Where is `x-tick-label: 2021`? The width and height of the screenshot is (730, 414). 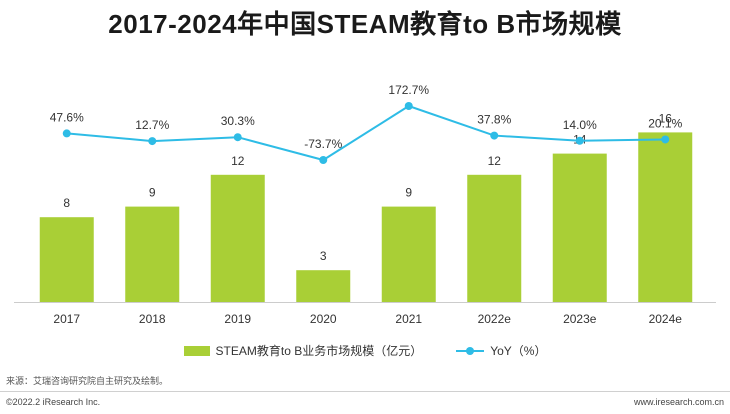 x-tick-label: 2021 is located at coordinates (408, 319).